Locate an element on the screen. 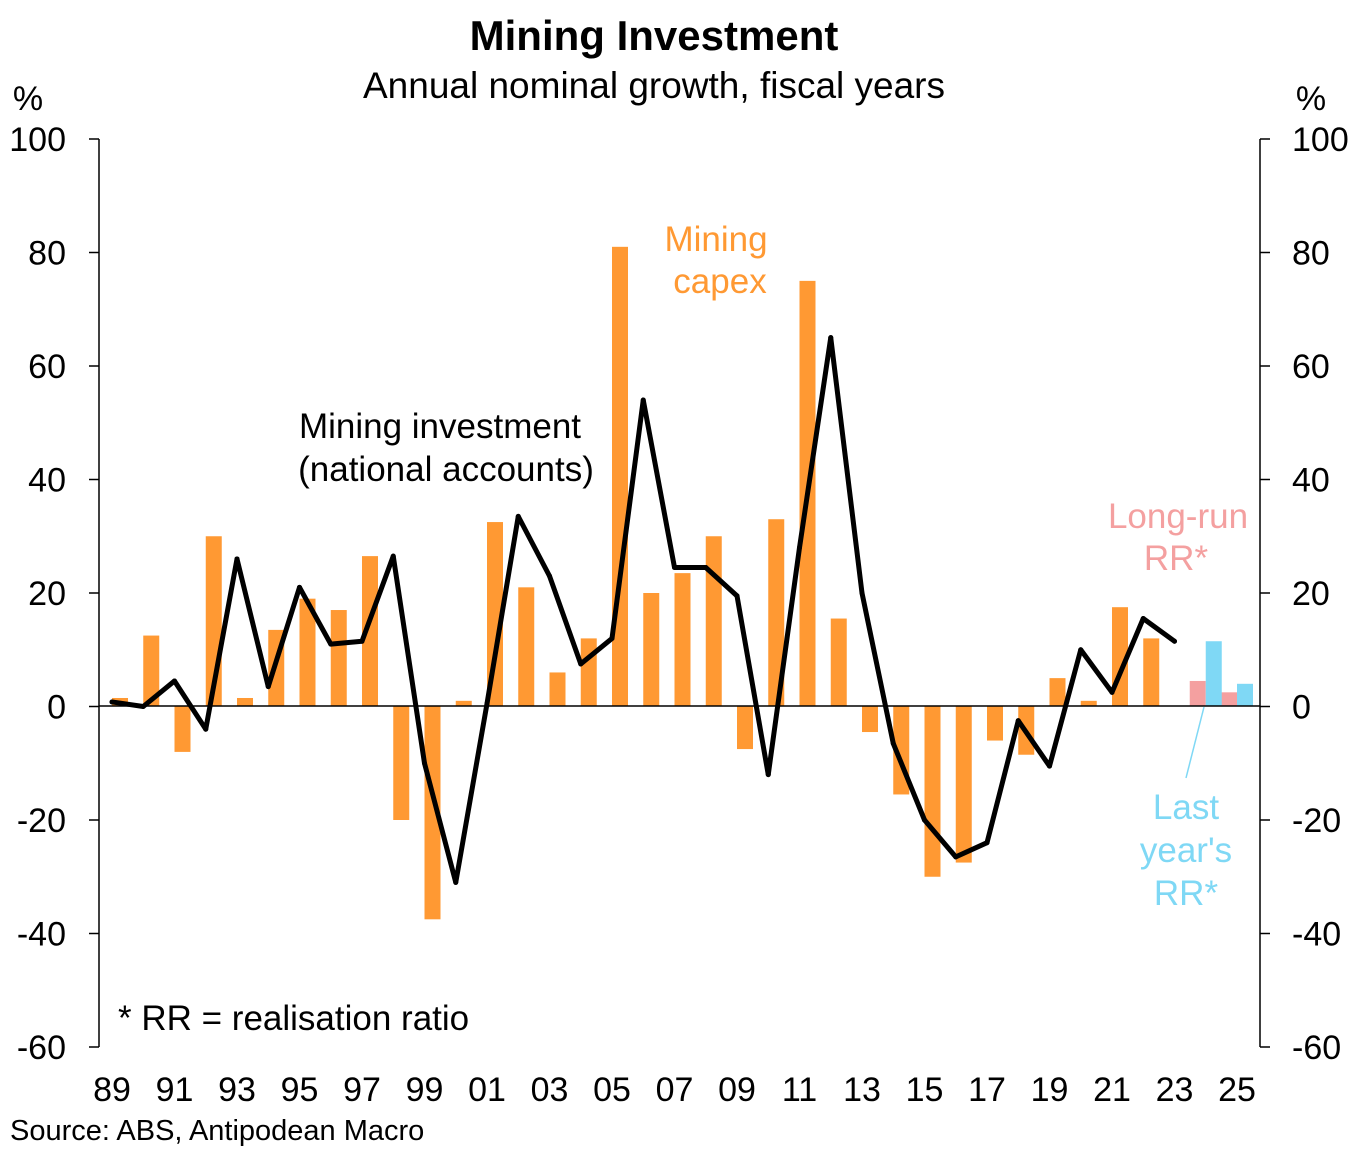 The image size is (1358, 1152). left-tick-label: 0 is located at coordinates (56, 708).